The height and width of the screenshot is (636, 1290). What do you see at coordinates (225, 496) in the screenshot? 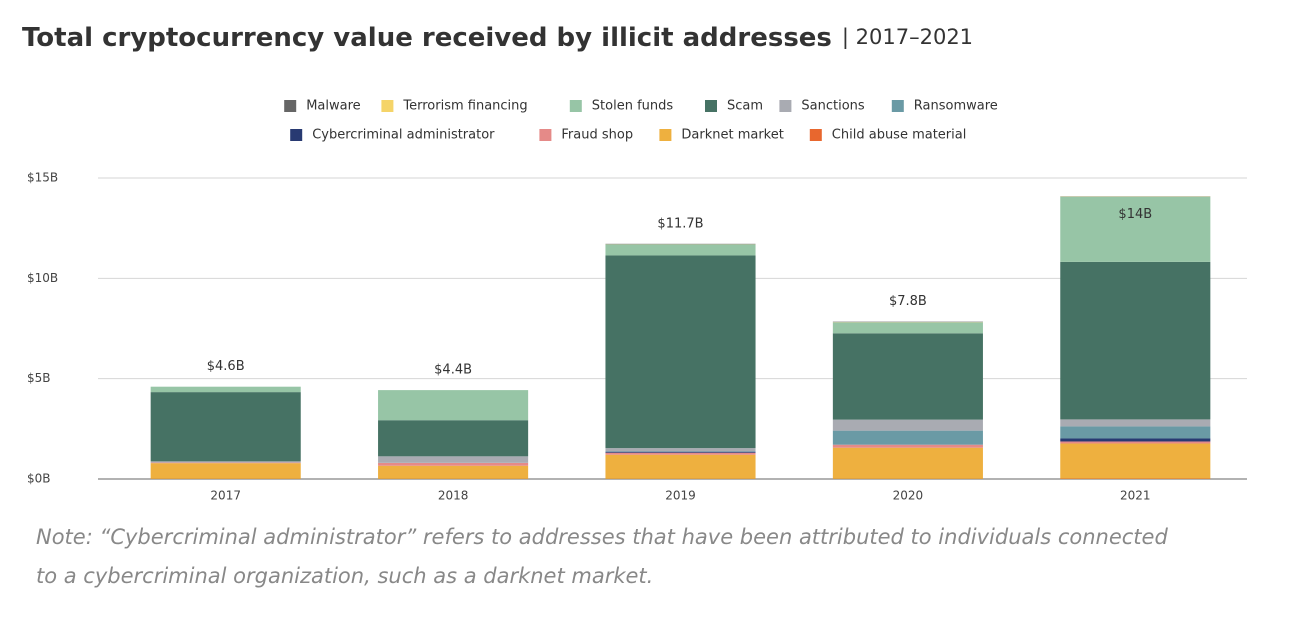
I see `x-tick-label: 2017` at bounding box center [225, 496].